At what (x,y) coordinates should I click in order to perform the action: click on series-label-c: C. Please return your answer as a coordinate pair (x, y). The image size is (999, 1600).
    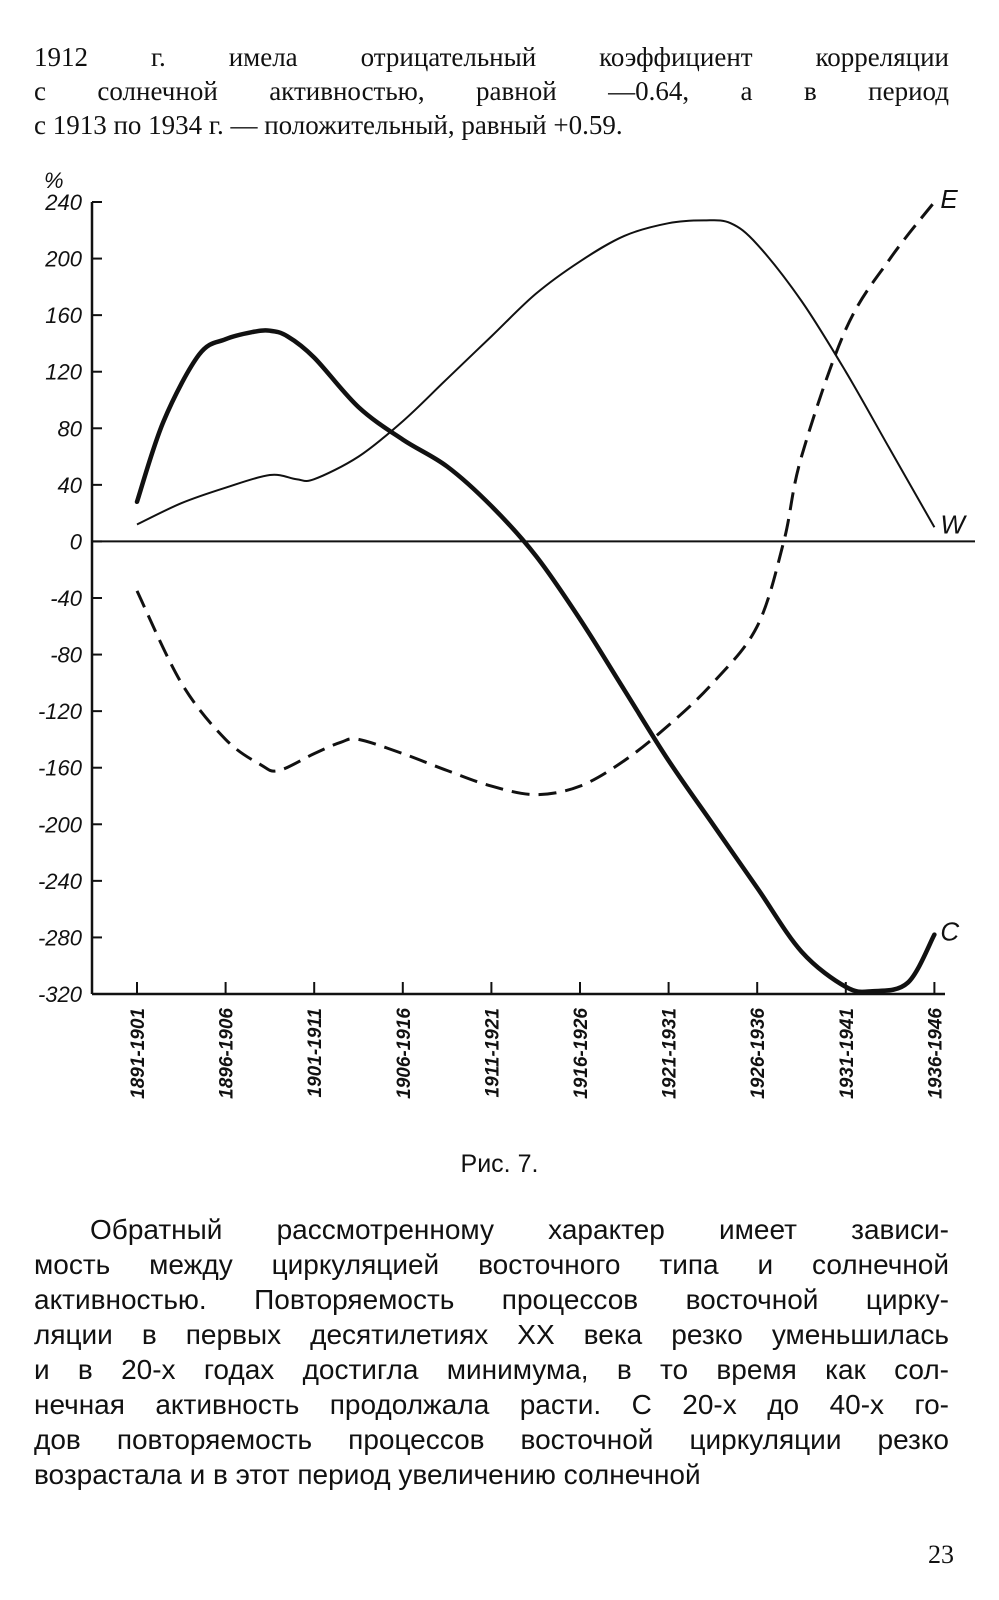
    Looking at the image, I should click on (949, 932).